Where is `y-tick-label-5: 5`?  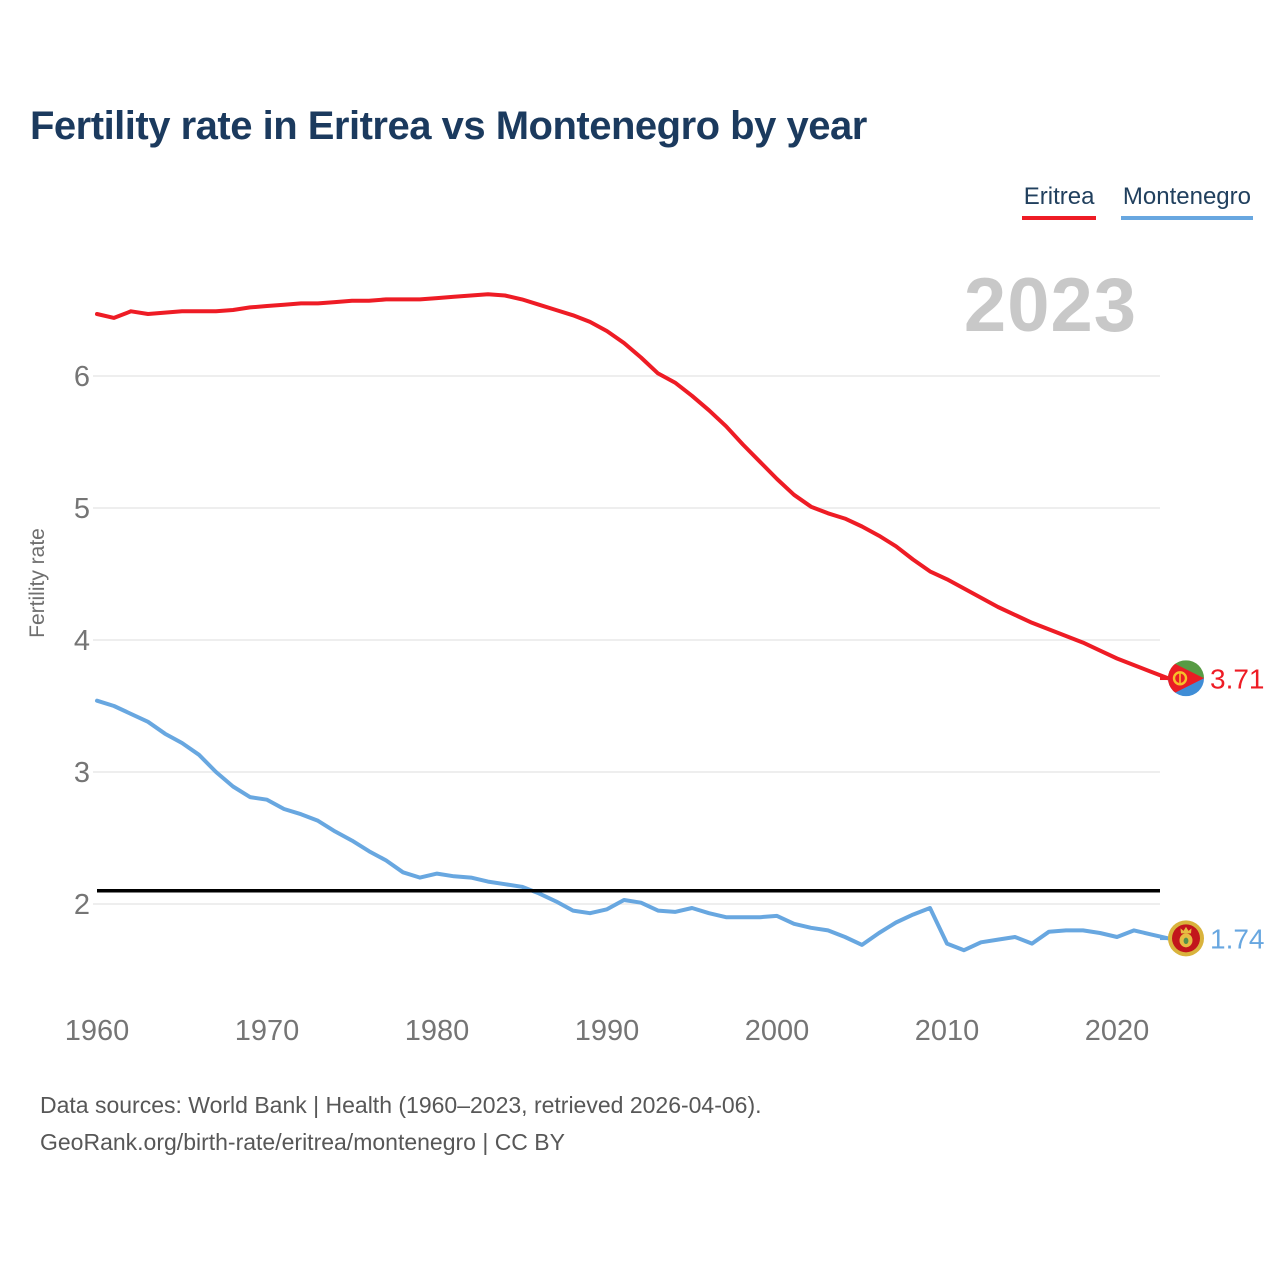
y-tick-label-5: 5 is located at coordinates (82, 509).